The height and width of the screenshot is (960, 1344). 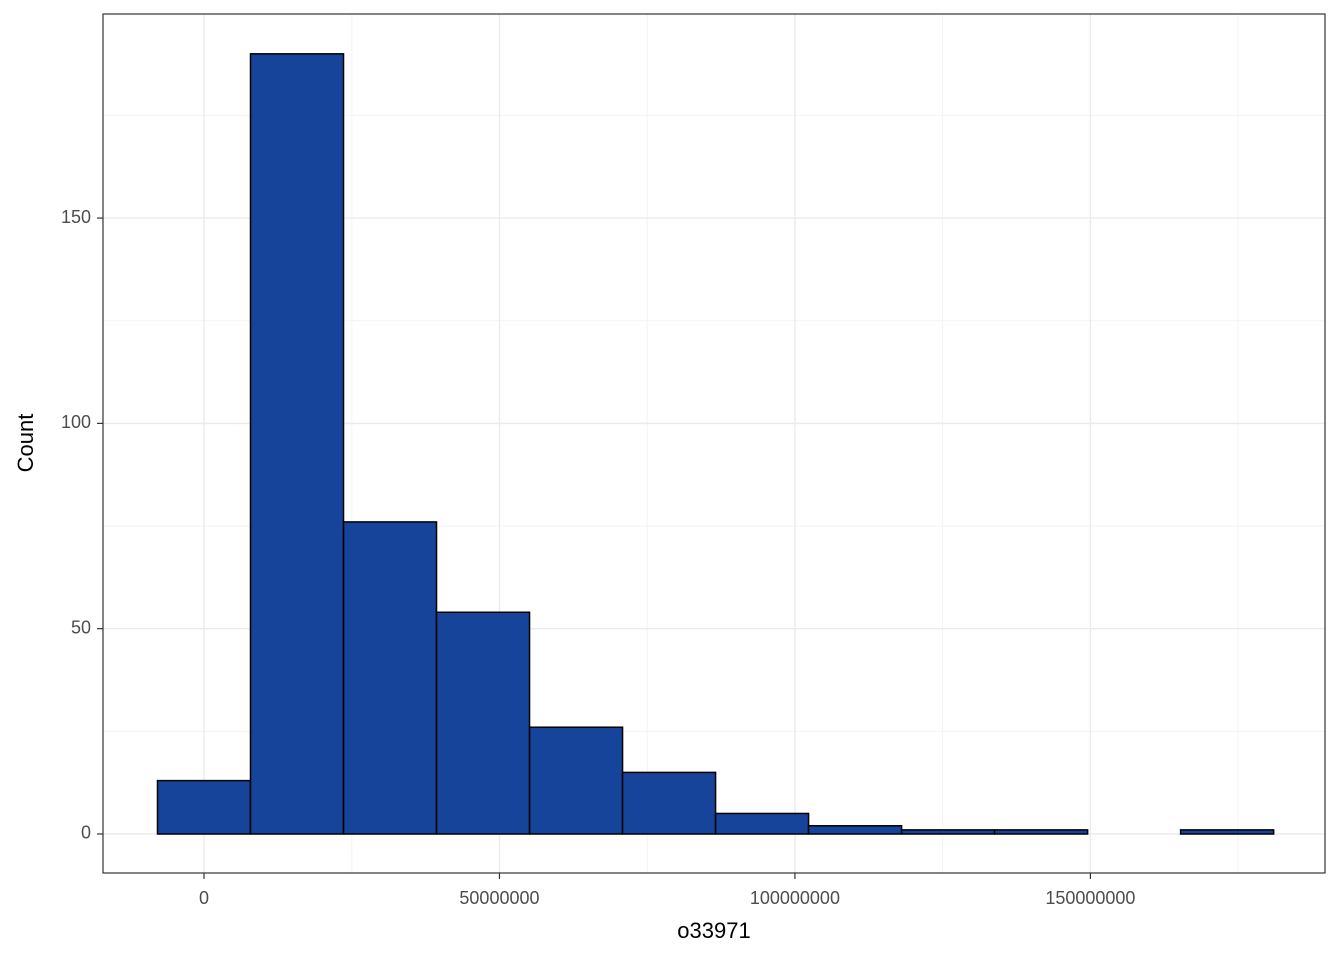 I want to click on x-axis-title: o33971, so click(x=713, y=930).